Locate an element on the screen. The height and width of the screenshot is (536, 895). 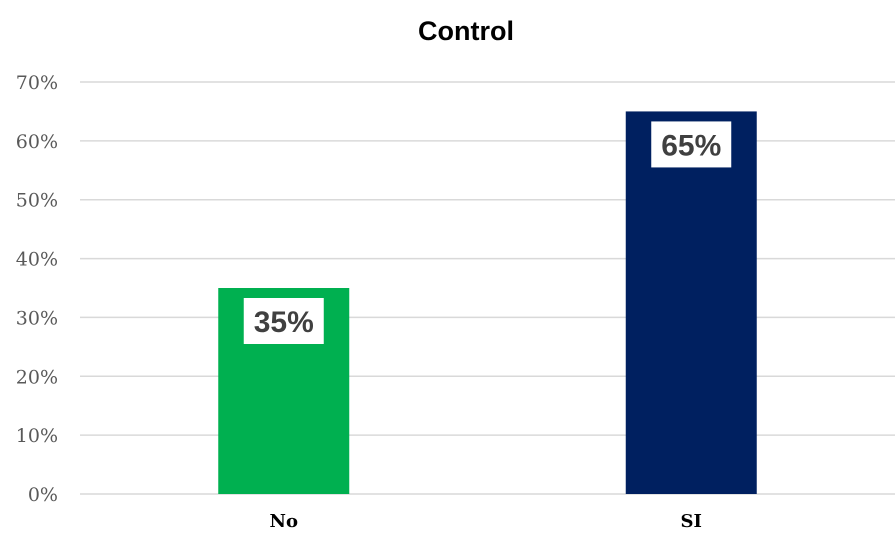
y-tick-label: 0% is located at coordinates (43, 495).